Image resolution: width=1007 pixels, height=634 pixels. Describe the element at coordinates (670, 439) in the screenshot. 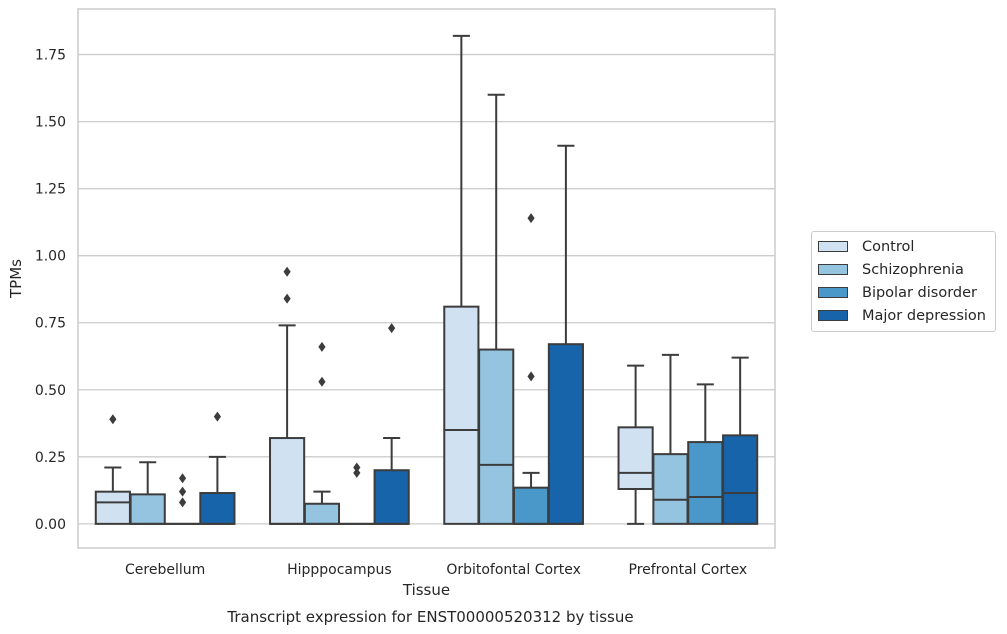

I see `box-schizophrenia-prefrontal-cortex` at that location.